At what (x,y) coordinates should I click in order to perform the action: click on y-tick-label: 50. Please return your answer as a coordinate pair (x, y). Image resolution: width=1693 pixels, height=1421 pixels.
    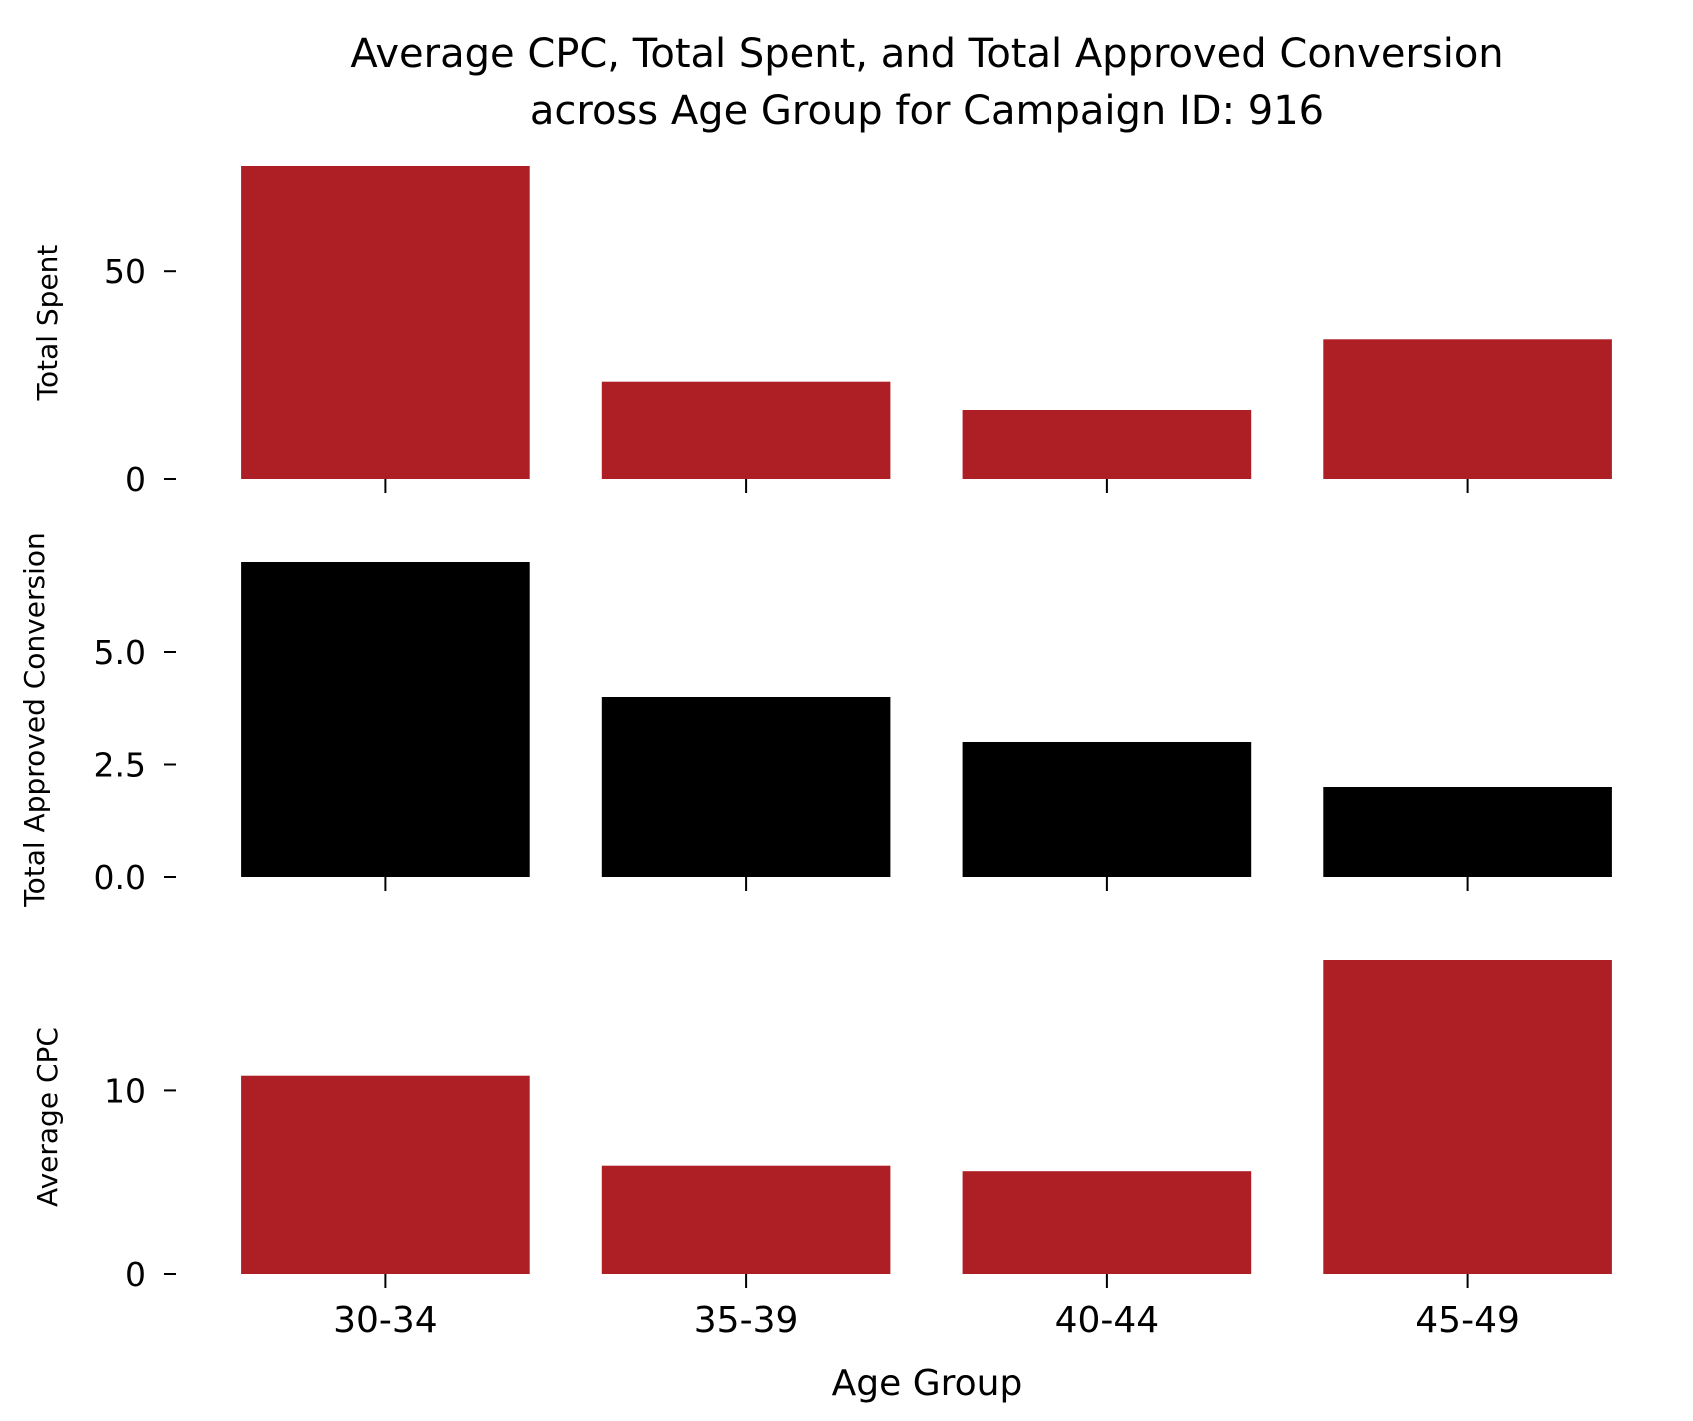
    Looking at the image, I should click on (125, 271).